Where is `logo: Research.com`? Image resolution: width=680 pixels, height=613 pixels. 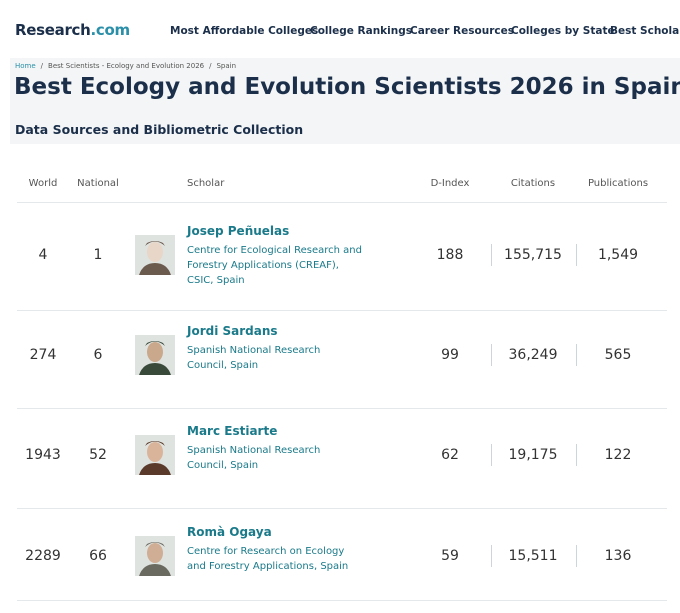 logo: Research.com is located at coordinates (72, 30).